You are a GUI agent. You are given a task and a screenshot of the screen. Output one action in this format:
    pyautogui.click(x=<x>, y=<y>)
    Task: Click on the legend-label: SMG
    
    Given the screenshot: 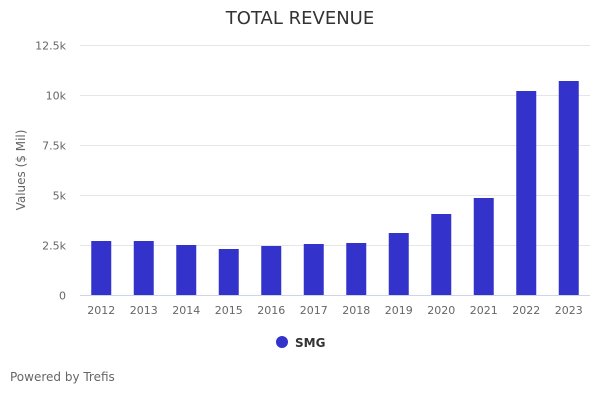 What is the action you would take?
    pyautogui.click(x=310, y=343)
    